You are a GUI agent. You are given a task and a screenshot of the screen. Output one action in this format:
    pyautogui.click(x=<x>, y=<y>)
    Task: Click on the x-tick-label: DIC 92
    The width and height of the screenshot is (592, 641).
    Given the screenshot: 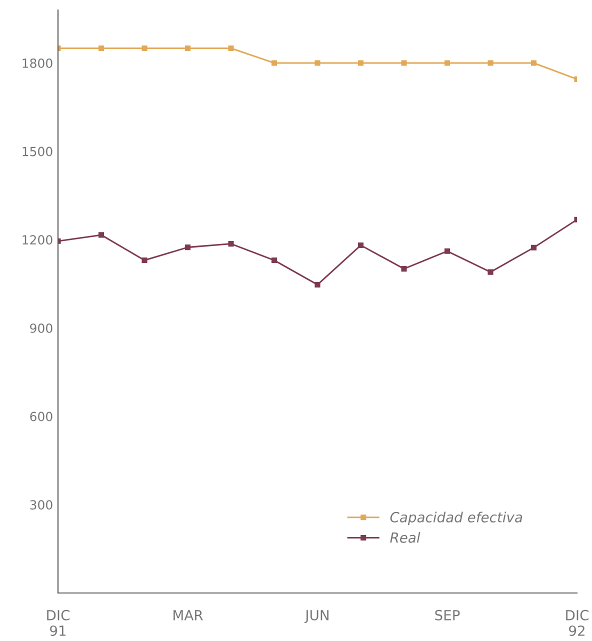 What is the action you would take?
    pyautogui.click(x=577, y=623)
    